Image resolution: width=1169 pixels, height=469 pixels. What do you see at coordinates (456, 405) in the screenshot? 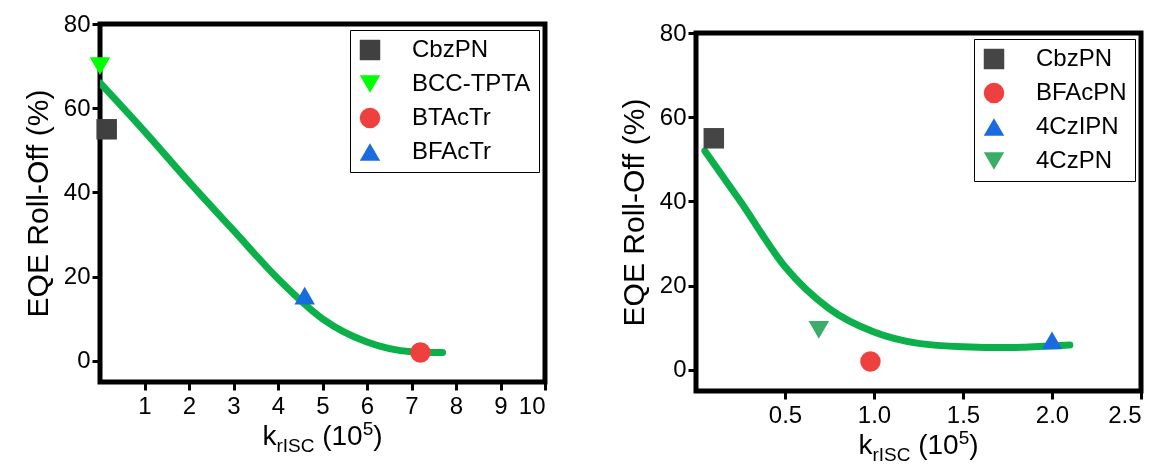
I see `x-tick-label: 8` at bounding box center [456, 405].